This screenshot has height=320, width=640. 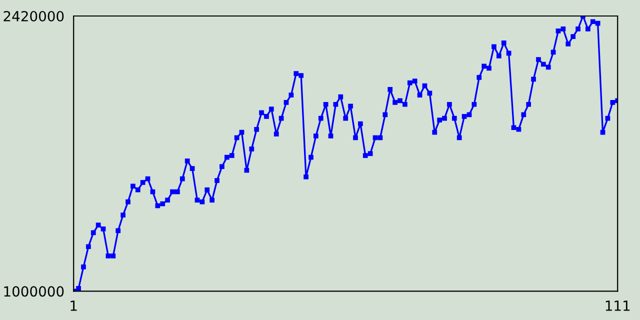 I want to click on x-tick-label: 111, so click(x=618, y=305).